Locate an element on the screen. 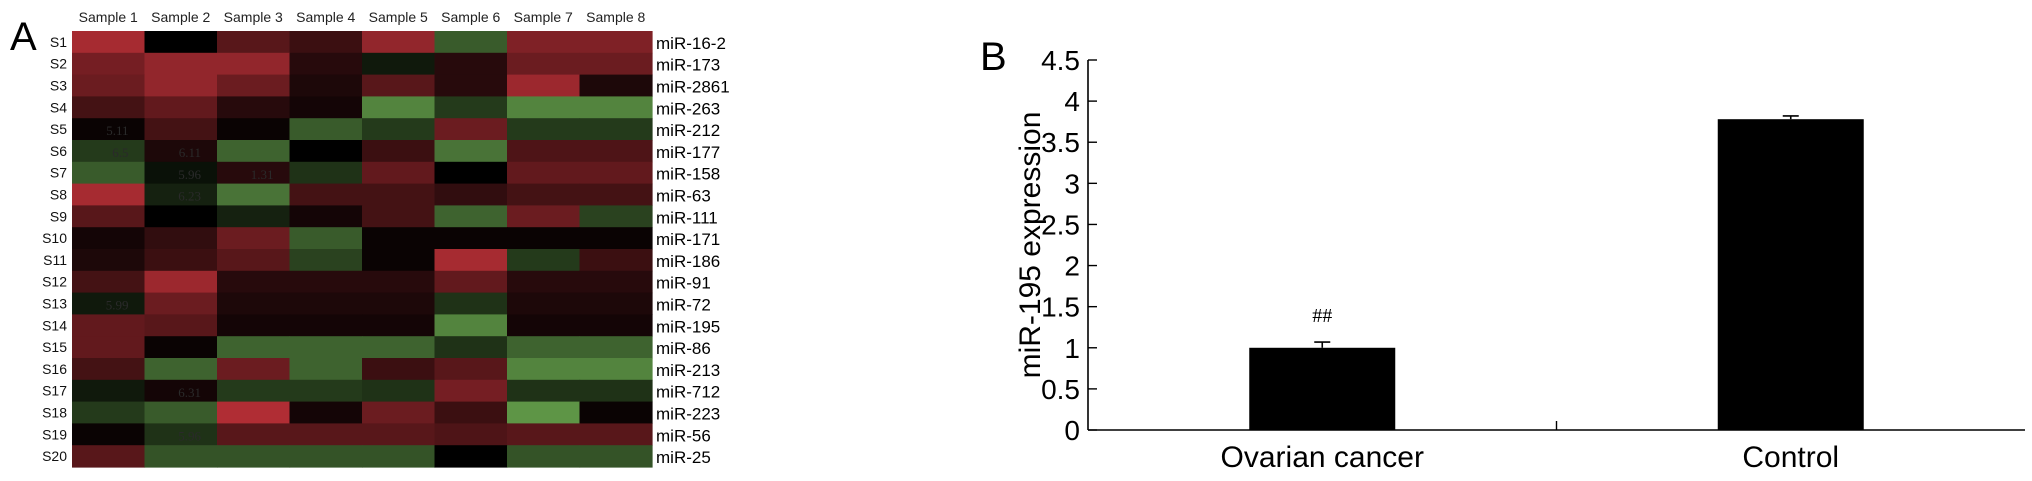  y-tick-label: 2.5 is located at coordinates (1060, 224).